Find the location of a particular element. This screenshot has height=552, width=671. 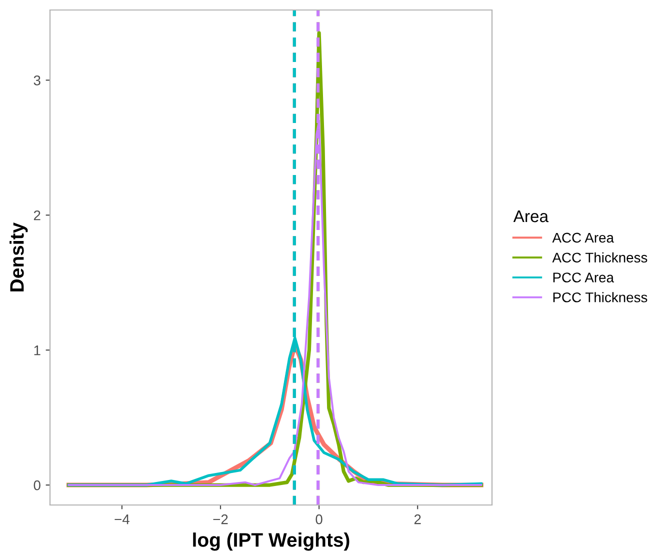

x-tick-label: 2 is located at coordinates (417, 519).